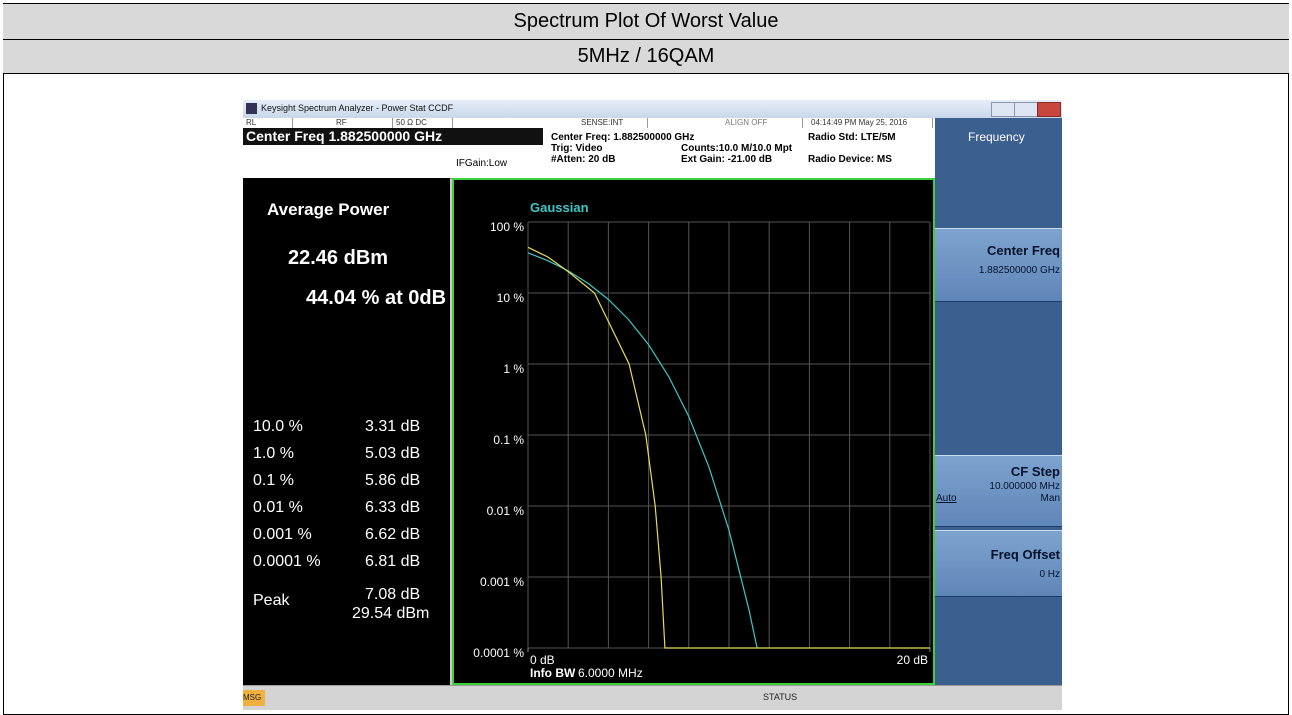 Image resolution: width=1292 pixels, height=715 pixels. Describe the element at coordinates (507, 227) in the screenshot. I see `y-tick-label: 100 %` at that location.